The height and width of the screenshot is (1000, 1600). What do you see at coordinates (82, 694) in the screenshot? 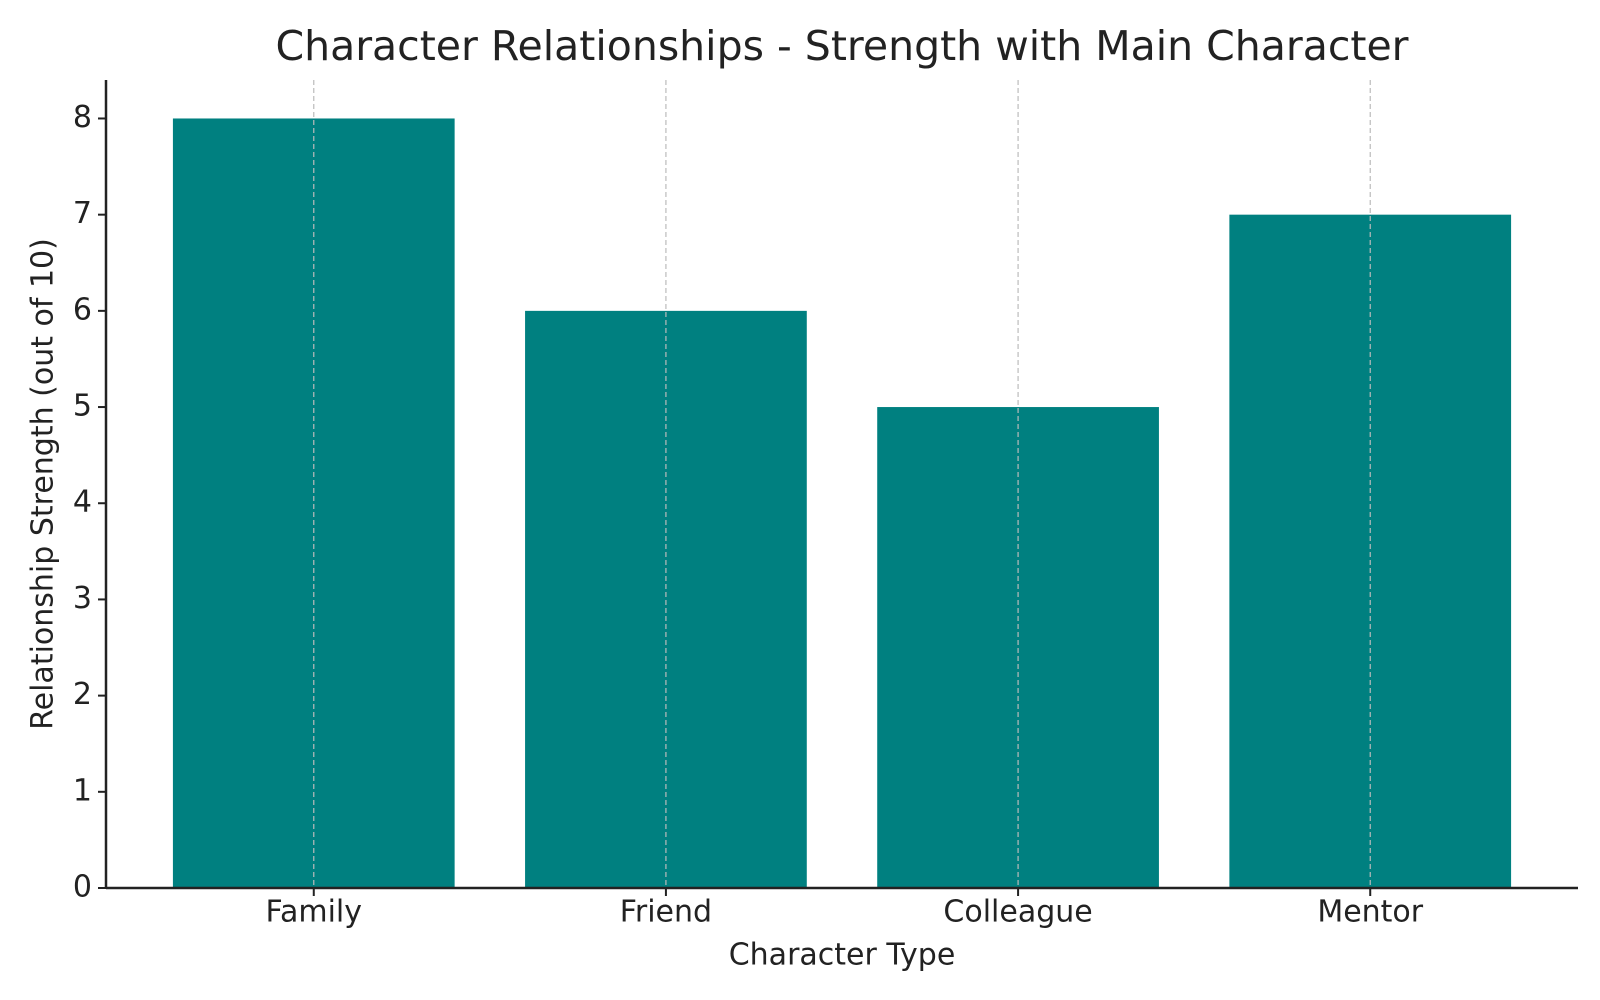
I see `y-tick-label: 2` at bounding box center [82, 694].